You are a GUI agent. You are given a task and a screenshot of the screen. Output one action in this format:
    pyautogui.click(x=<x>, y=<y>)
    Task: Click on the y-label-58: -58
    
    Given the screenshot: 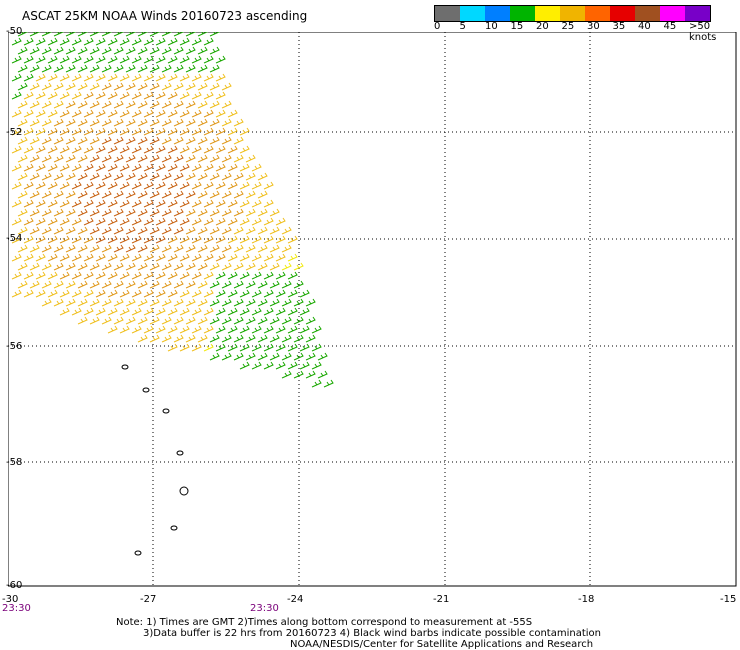 What is the action you would take?
    pyautogui.click(x=14, y=462)
    